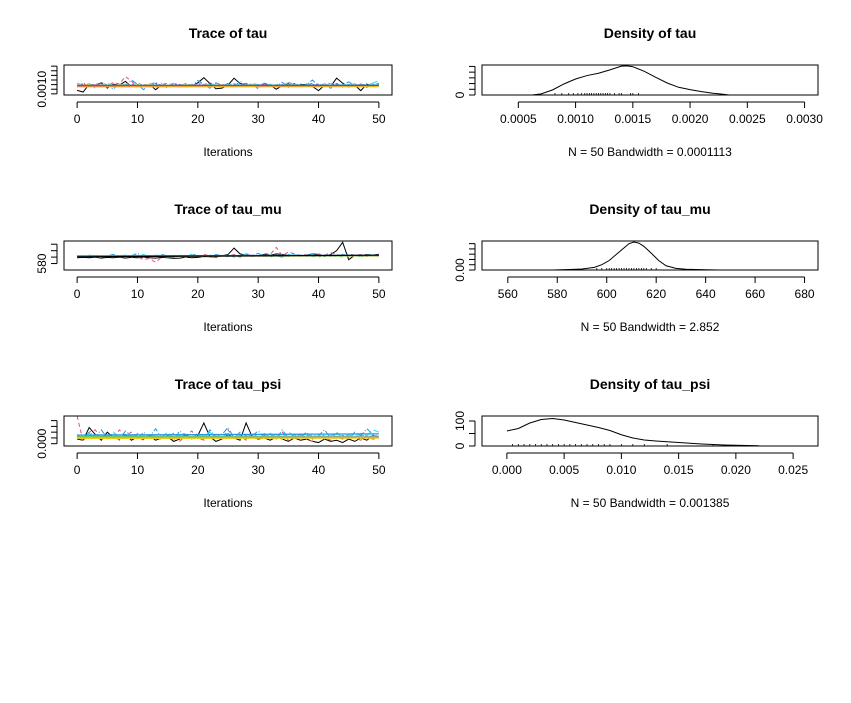 The height and width of the screenshot is (703, 851). Describe the element at coordinates (42, 89) in the screenshot. I see `y-tick-label: 0.0010` at that location.